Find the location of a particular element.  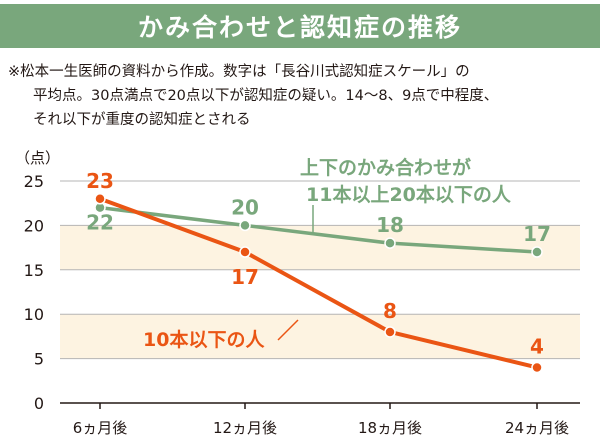

y-unit-label: （点） is located at coordinates (37, 158).